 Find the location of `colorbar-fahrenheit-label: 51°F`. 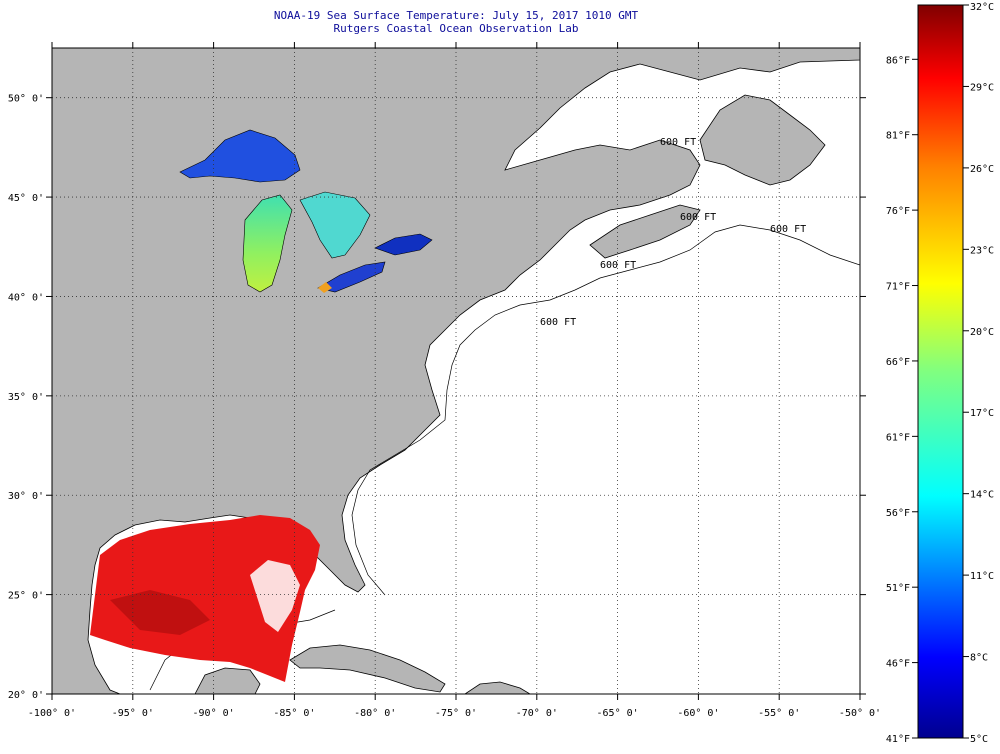

colorbar-fahrenheit-label: 51°F is located at coordinates (898, 588).